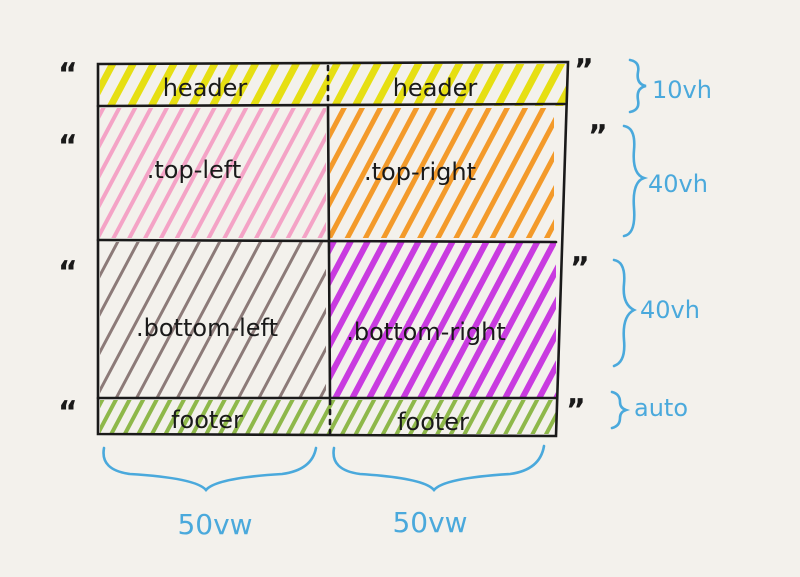  What do you see at coordinates (205, 88) in the screenshot?
I see `cell-label-header-left: header` at bounding box center [205, 88].